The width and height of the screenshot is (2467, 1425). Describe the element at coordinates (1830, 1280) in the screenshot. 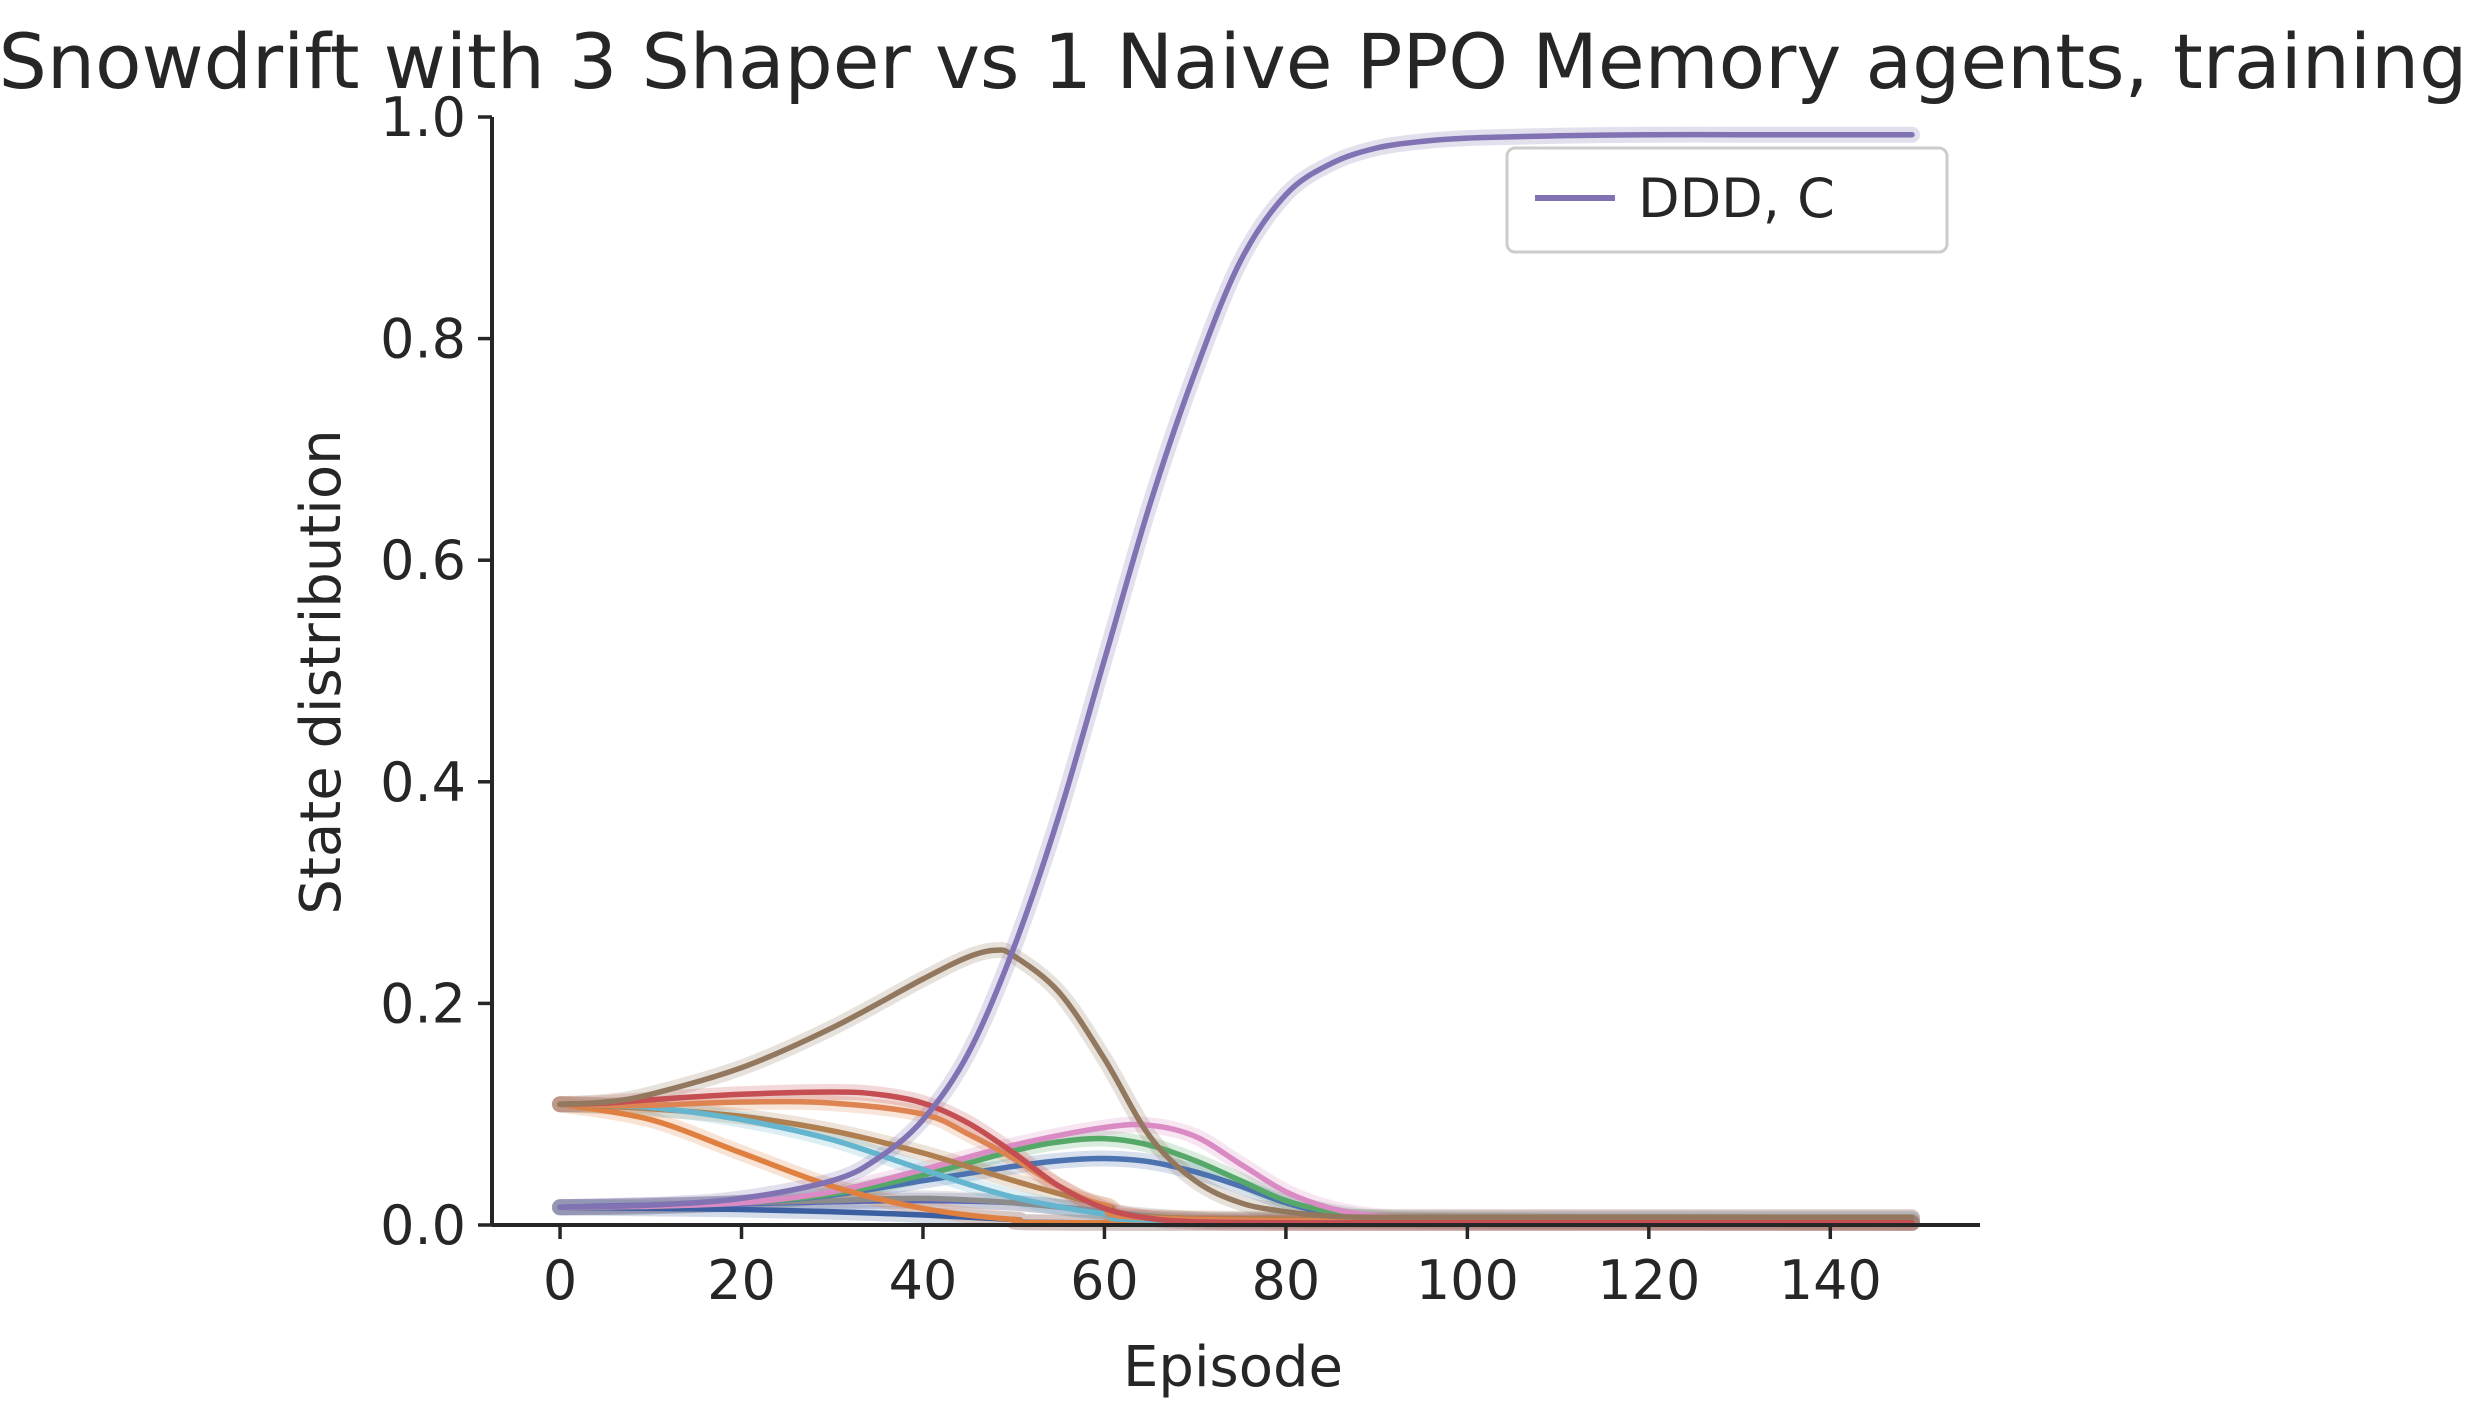

I see `x-tick-label: 140` at that location.